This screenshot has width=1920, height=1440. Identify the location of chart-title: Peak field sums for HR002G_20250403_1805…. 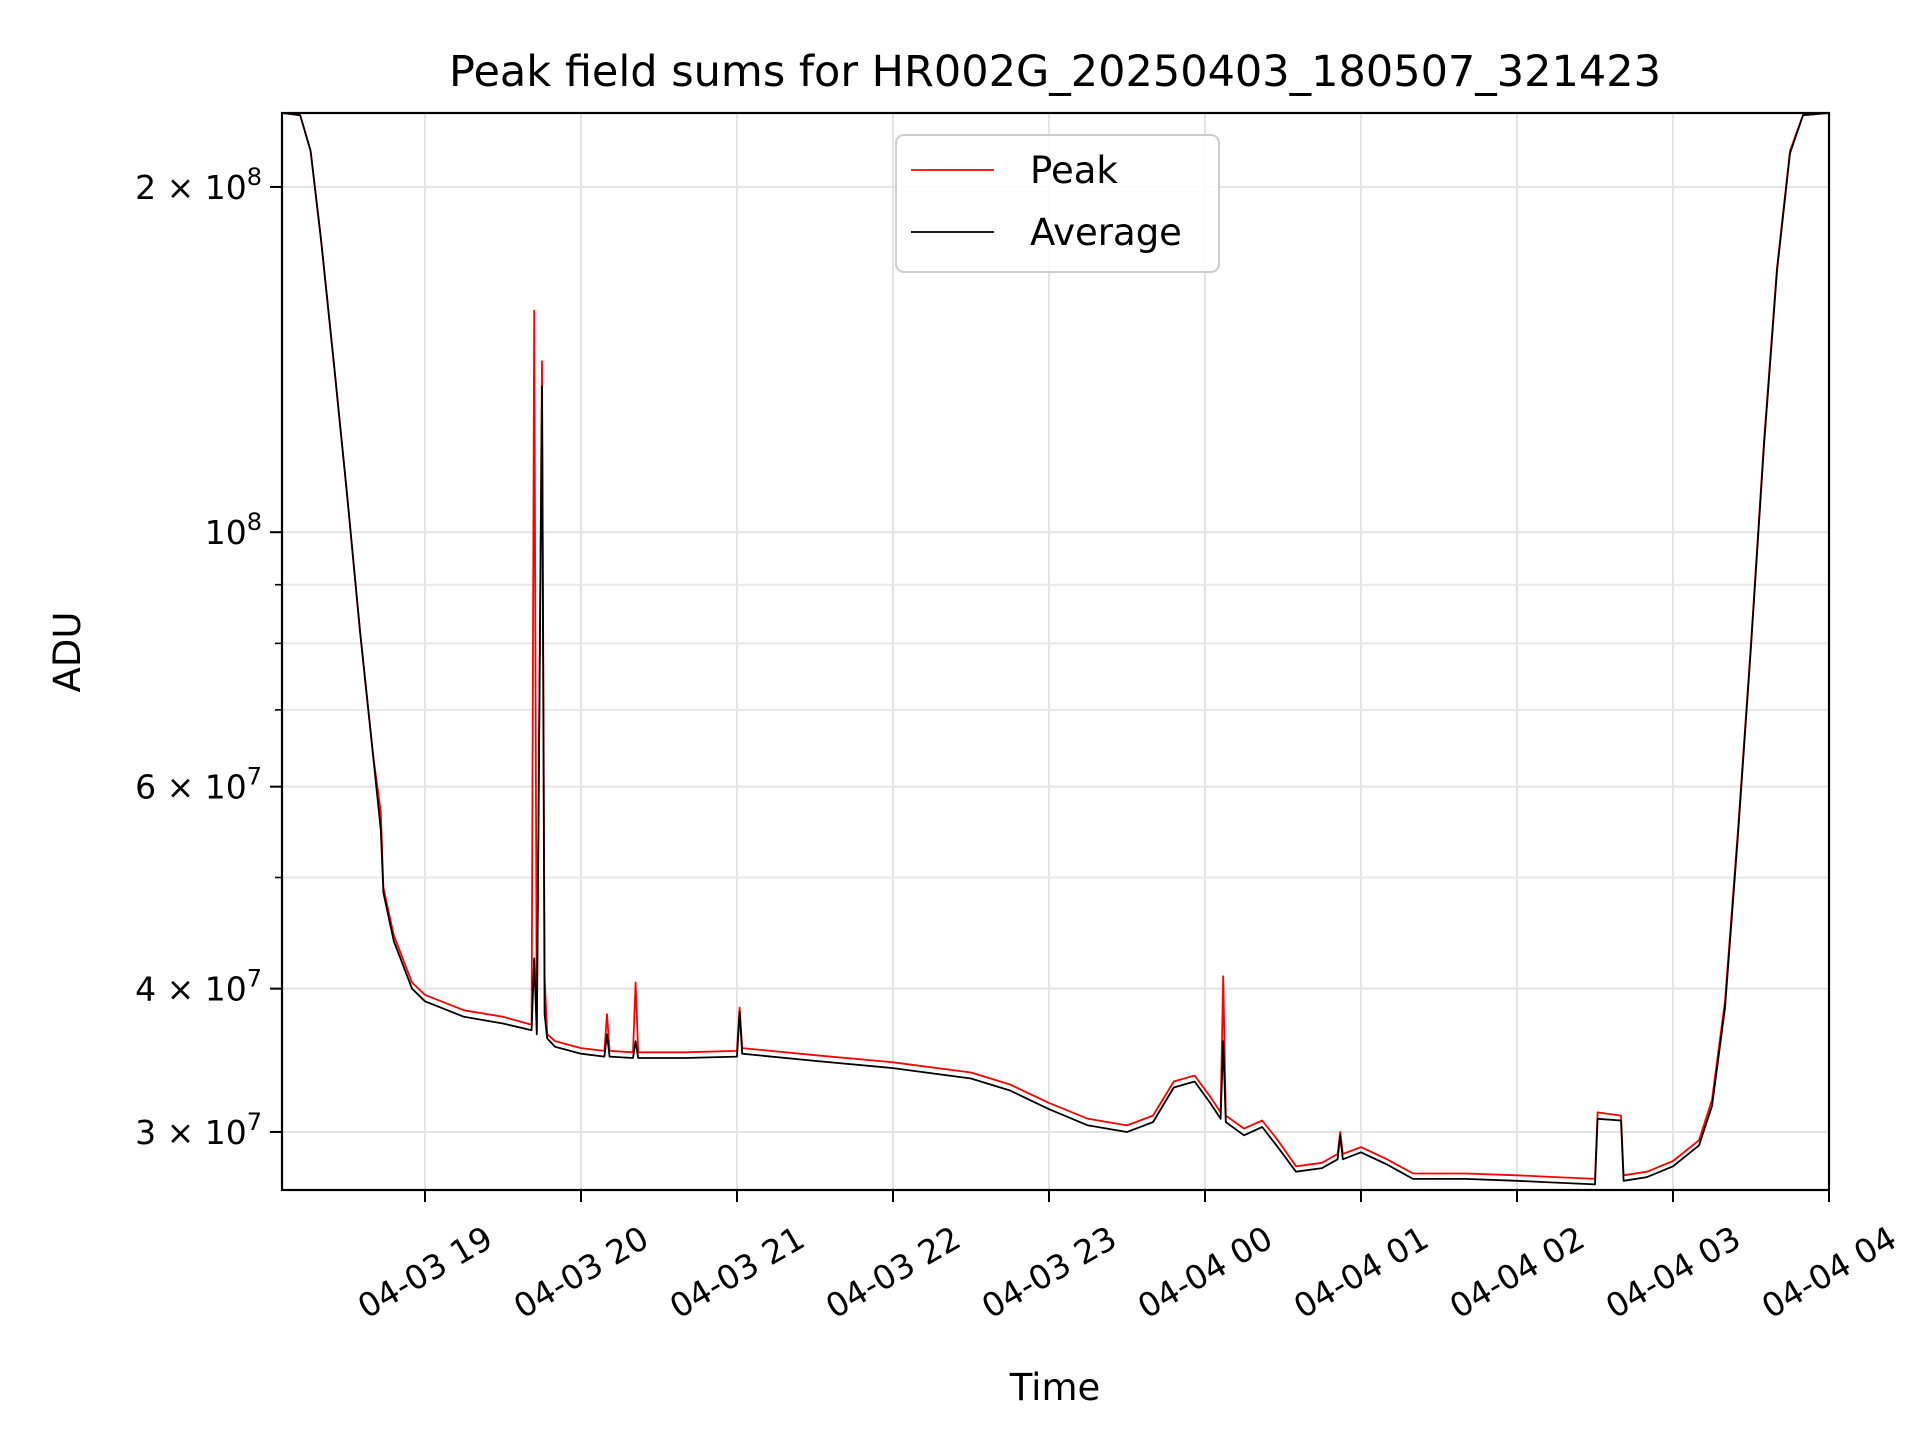
(1055, 72).